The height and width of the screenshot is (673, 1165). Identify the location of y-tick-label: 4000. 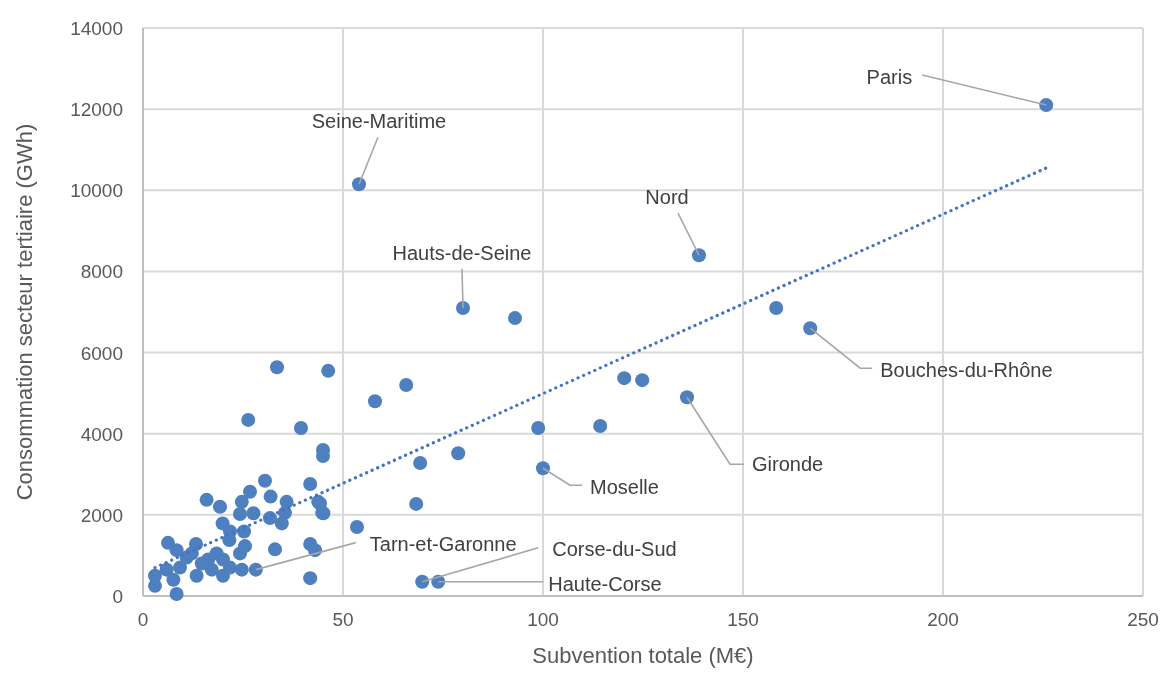
(101, 434).